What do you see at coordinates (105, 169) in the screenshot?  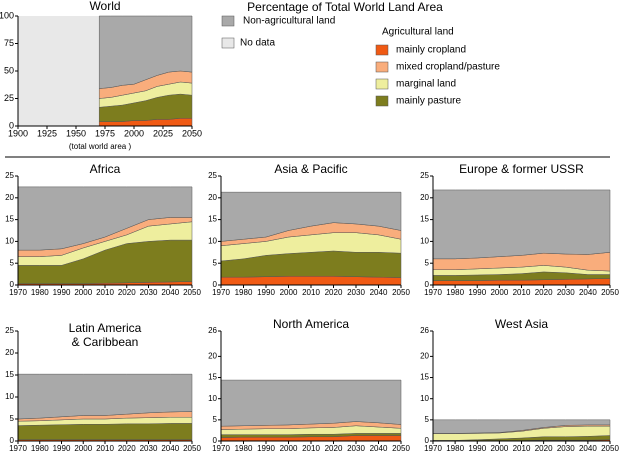 I see `panel-title: Africa` at bounding box center [105, 169].